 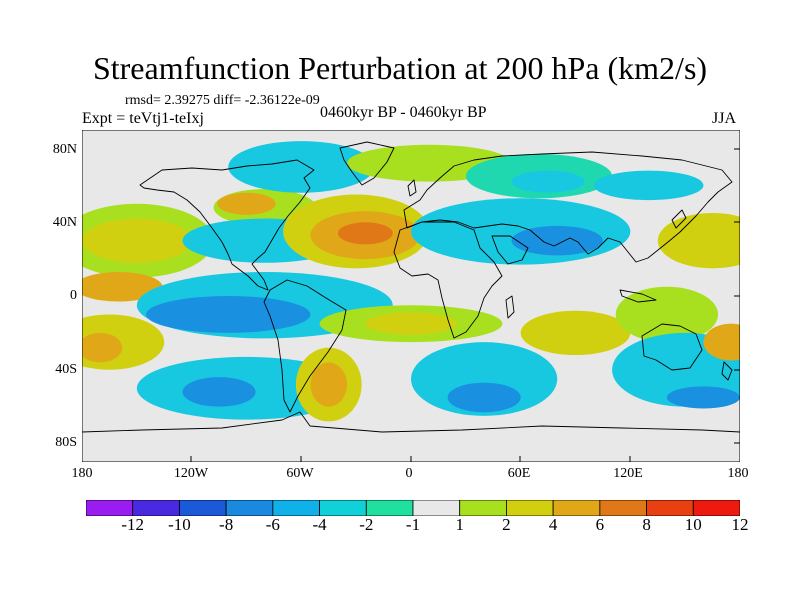 I want to click on lon-tick-60w: 60W, so click(x=300, y=473).